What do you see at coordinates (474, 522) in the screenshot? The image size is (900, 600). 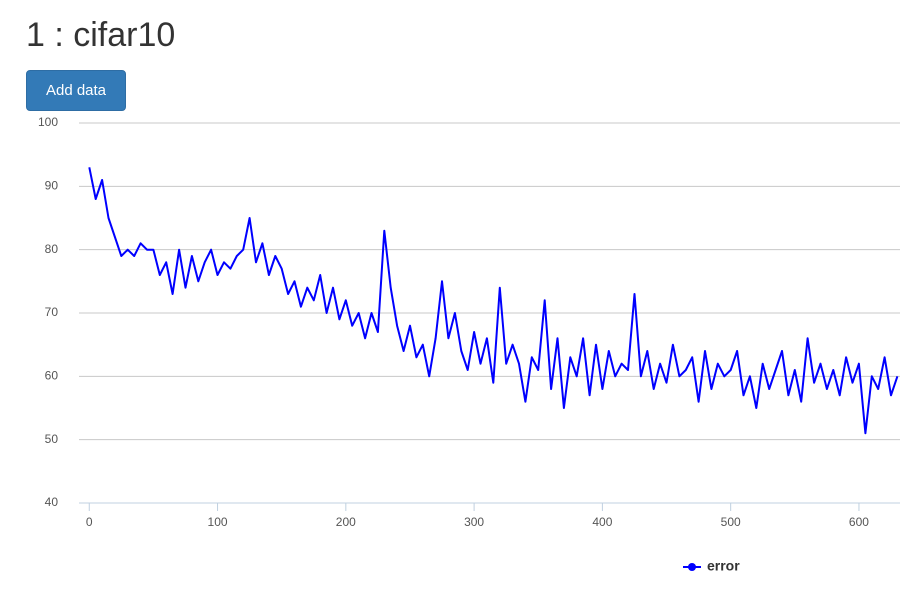 I see `x-tick-label: 300` at bounding box center [474, 522].